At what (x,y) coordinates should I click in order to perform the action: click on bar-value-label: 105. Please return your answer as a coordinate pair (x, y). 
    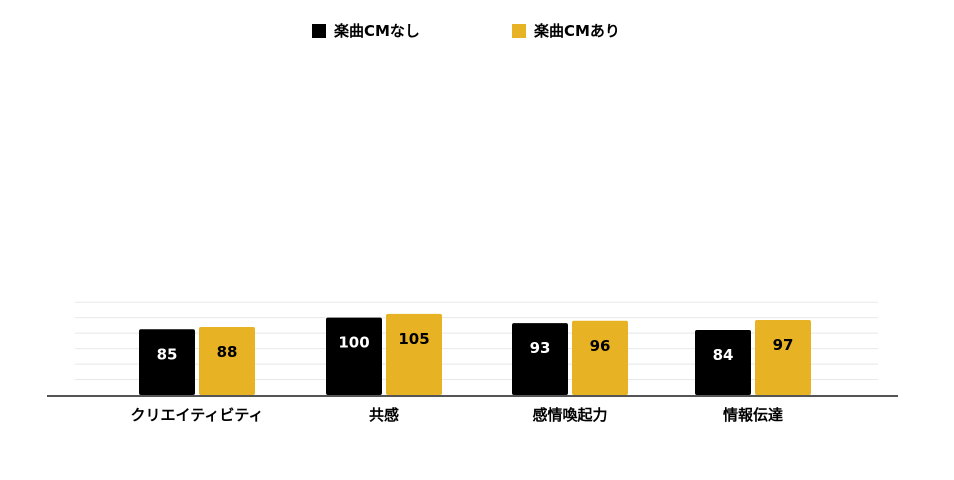
    Looking at the image, I should click on (413, 339).